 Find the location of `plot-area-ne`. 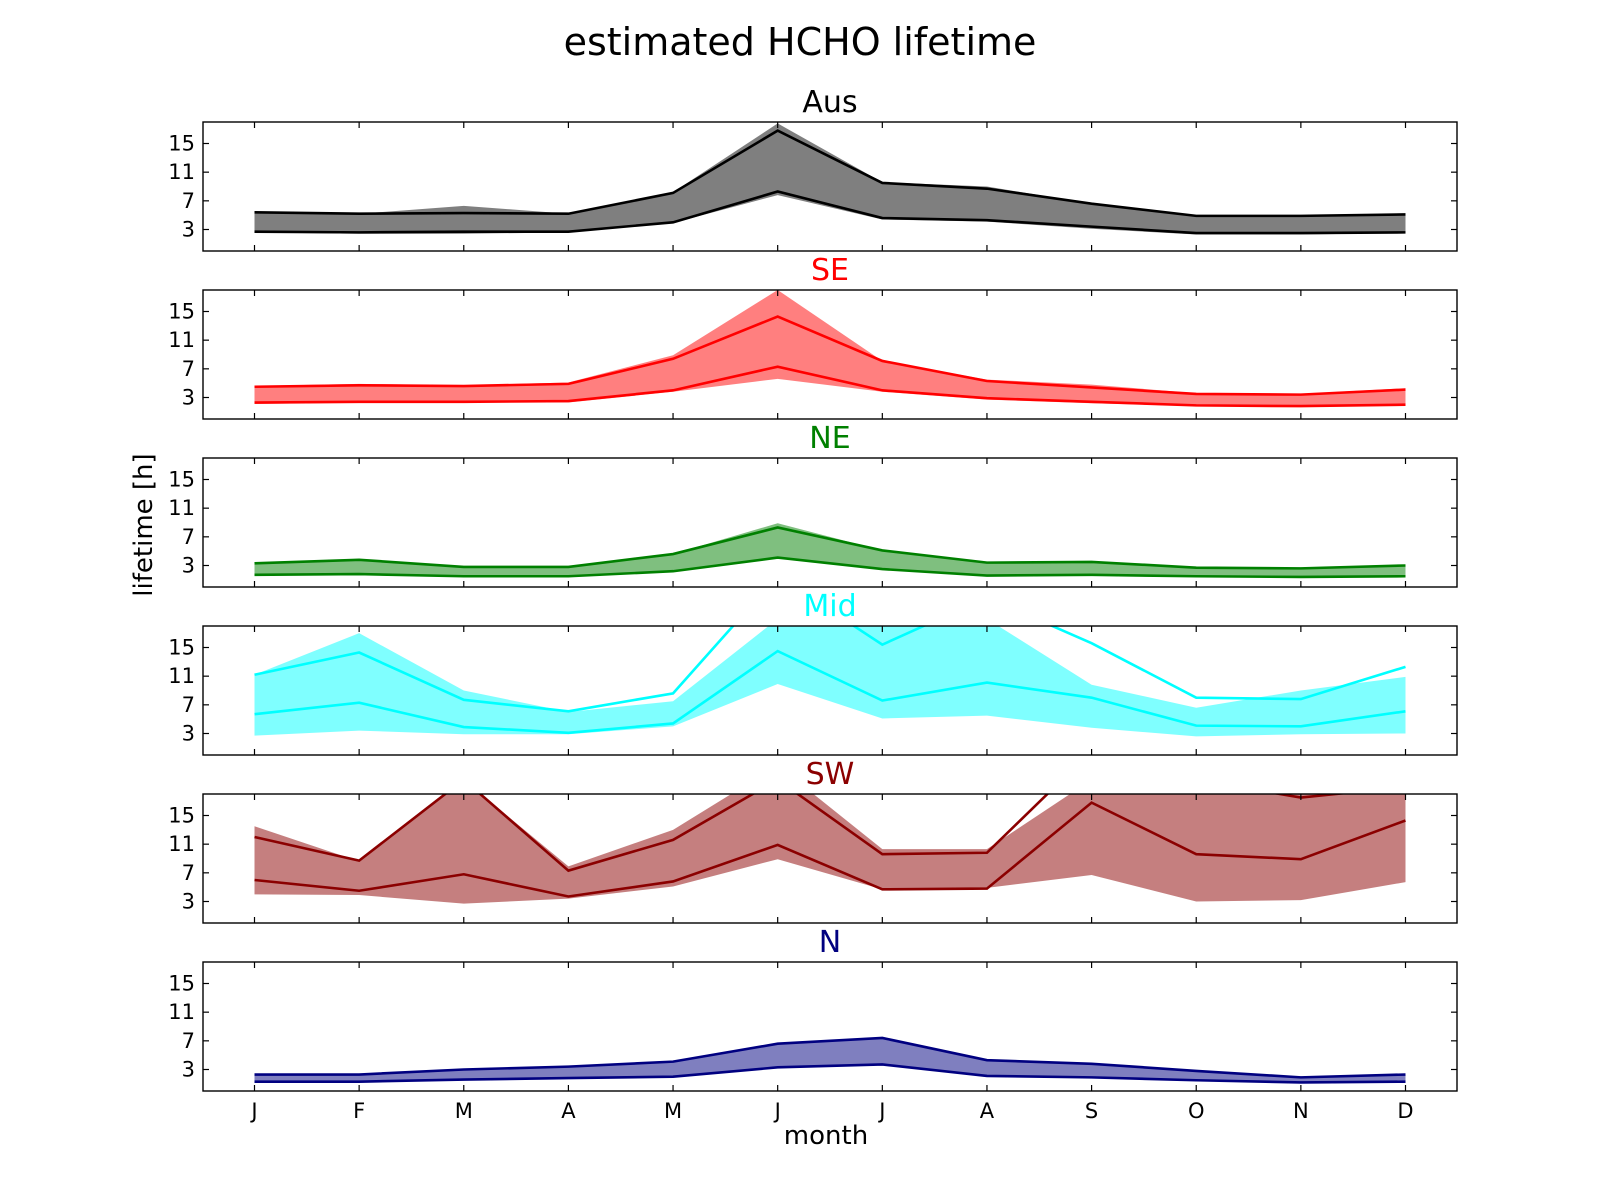

plot-area-ne is located at coordinates (830, 551).